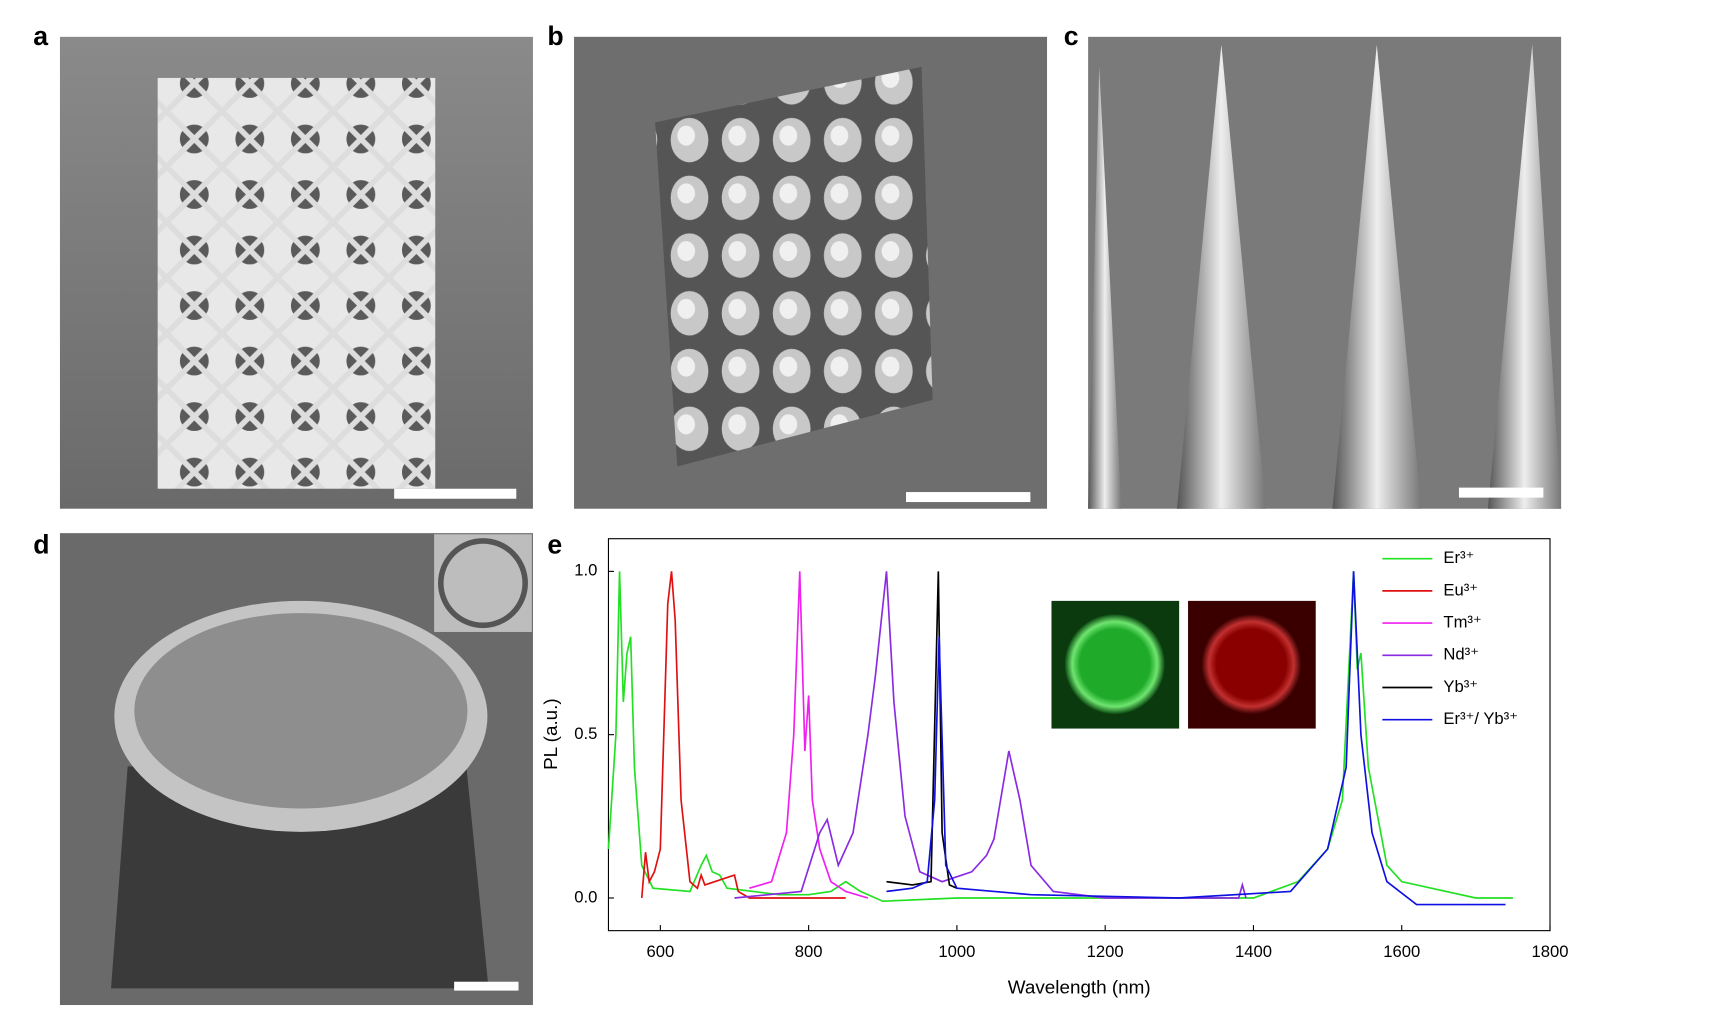  Describe the element at coordinates (1114, 664) in the screenshot. I see `inset-green-disk` at that location.